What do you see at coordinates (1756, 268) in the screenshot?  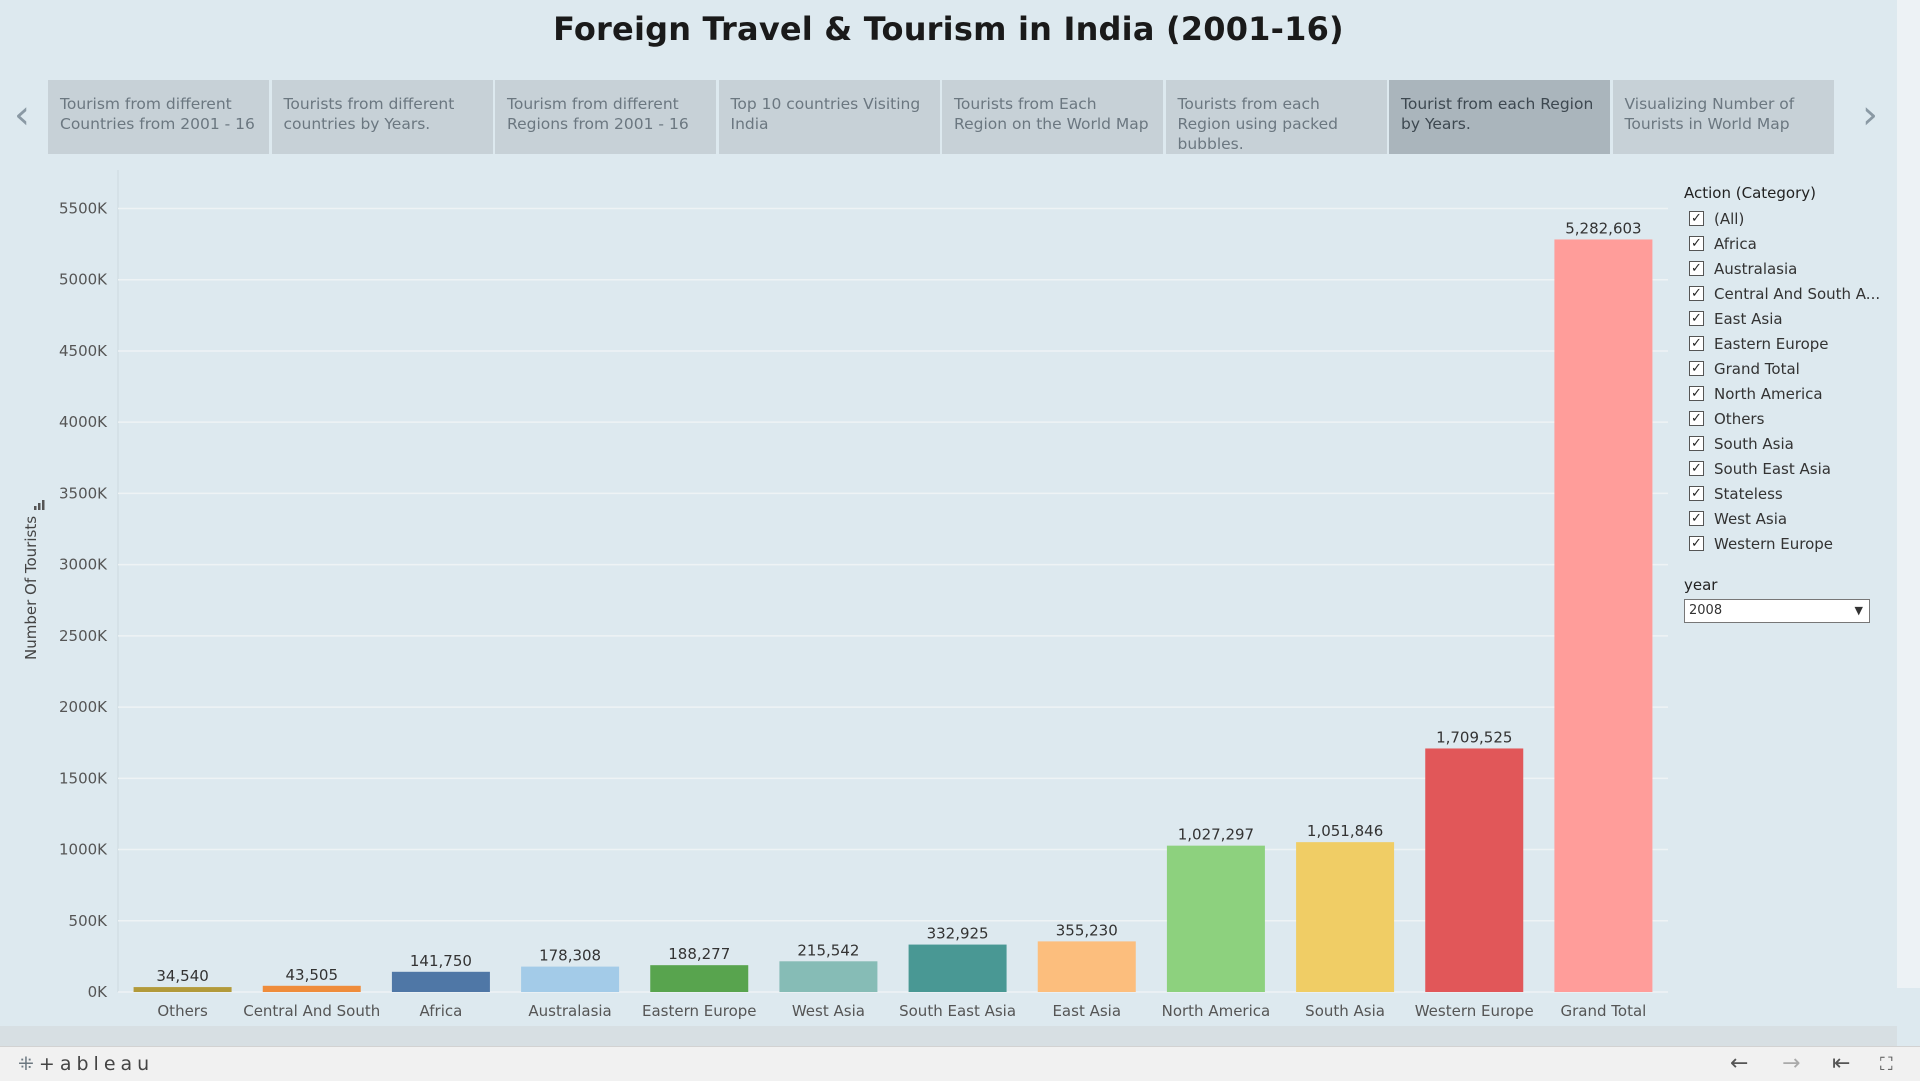 I see `category-filter-item-label: Australasia` at bounding box center [1756, 268].